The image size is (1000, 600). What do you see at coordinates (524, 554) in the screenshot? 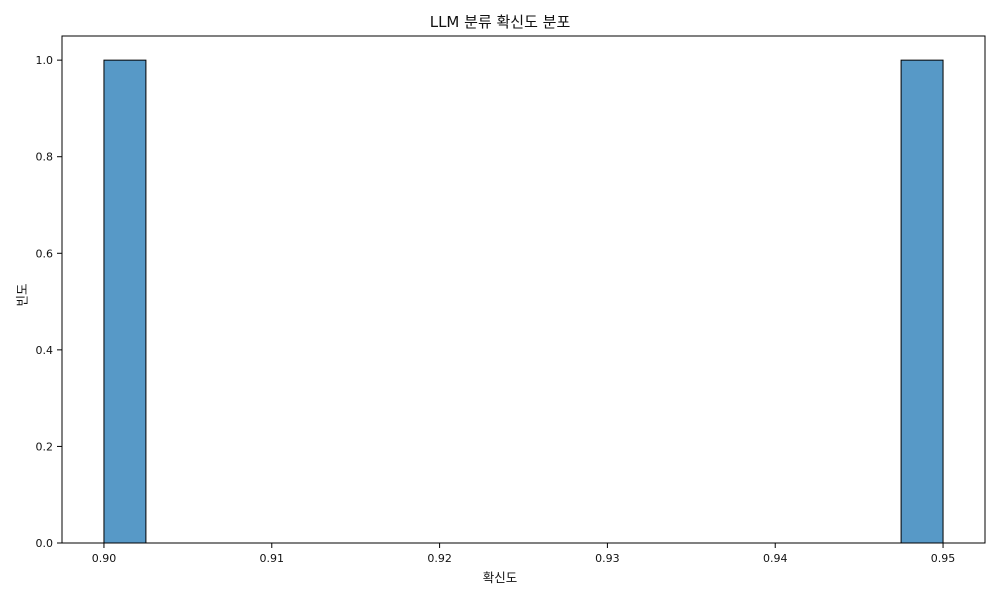
I see `x-axis-ticks: 0.90 0.91 0.92 0.93 0.94 0.95` at bounding box center [524, 554].